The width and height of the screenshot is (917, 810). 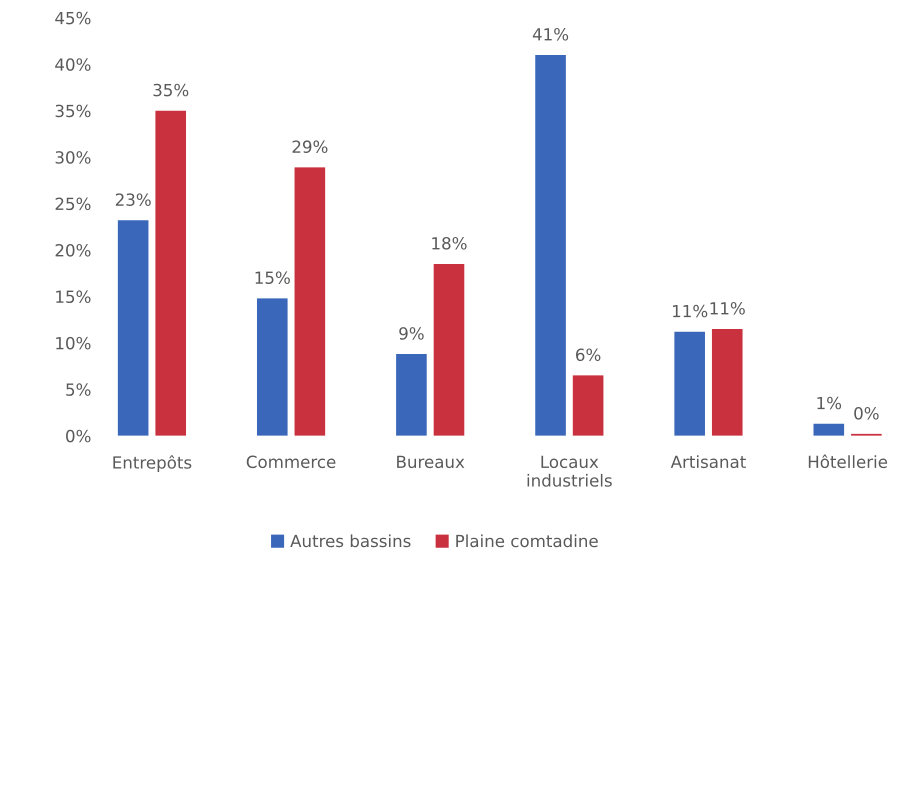 What do you see at coordinates (291, 462) in the screenshot?
I see `x-tick-label: Commerce` at bounding box center [291, 462].